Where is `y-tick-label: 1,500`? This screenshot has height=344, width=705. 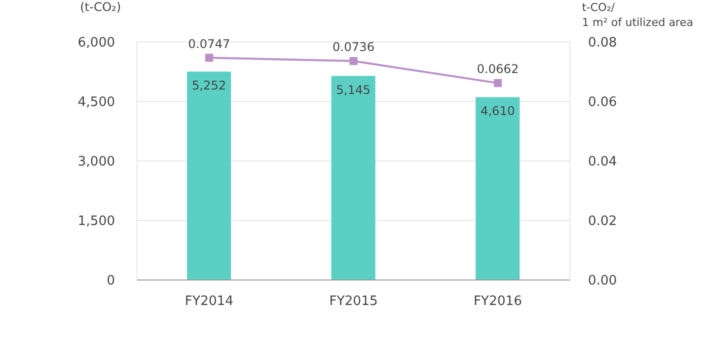
y-tick-label: 1,500 is located at coordinates (96, 222).